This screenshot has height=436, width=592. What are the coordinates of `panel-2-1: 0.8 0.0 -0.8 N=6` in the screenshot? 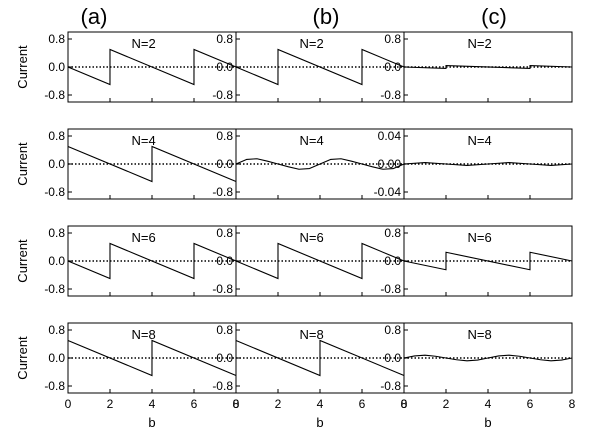 It's located at (308, 261).